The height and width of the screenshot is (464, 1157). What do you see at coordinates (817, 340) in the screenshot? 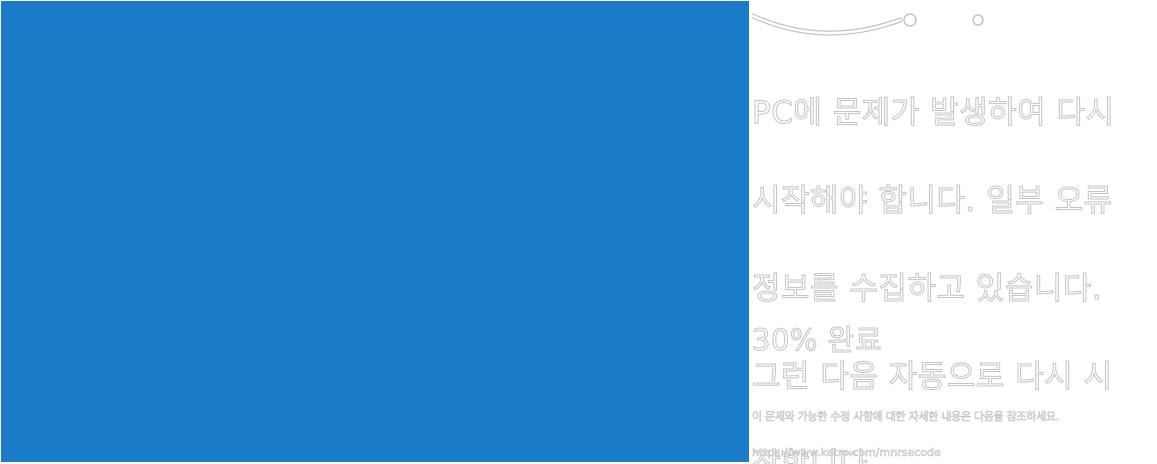
I see `progress-text: 30% 완료` at bounding box center [817, 340].